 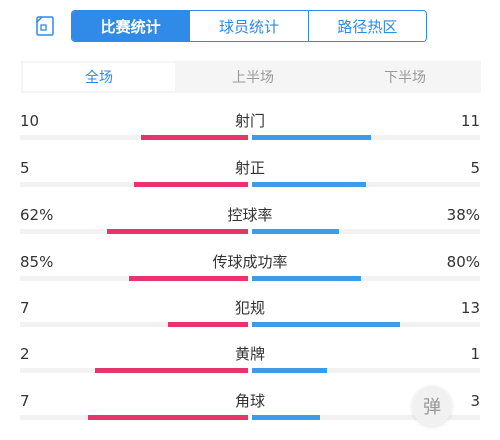 I want to click on period-full-match: 全场, so click(x=99, y=77).